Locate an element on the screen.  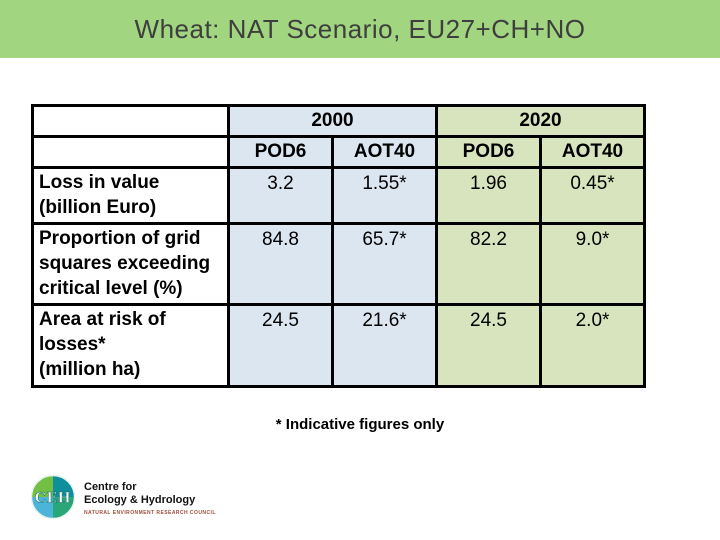
cell-loss-pod6-2000: 3.2 is located at coordinates (280, 195).